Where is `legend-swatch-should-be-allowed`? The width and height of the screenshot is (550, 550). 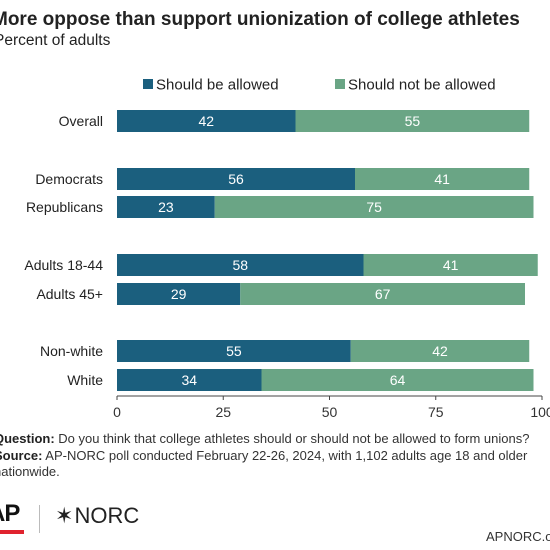 legend-swatch-should-be-allowed is located at coordinates (148, 84).